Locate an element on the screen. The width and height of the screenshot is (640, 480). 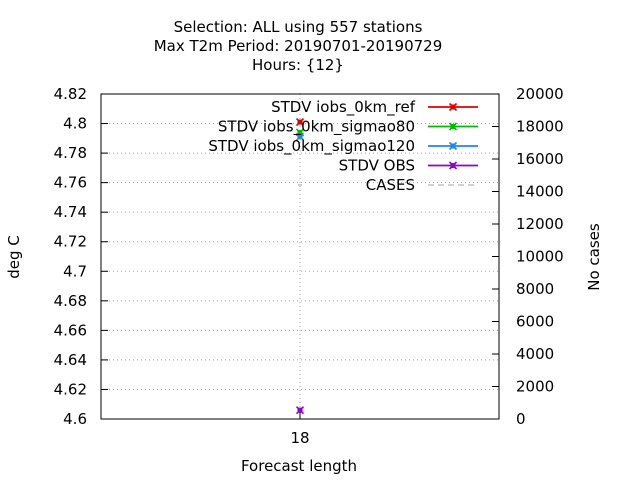
legend-item: STDV OBS is located at coordinates (408, 166).